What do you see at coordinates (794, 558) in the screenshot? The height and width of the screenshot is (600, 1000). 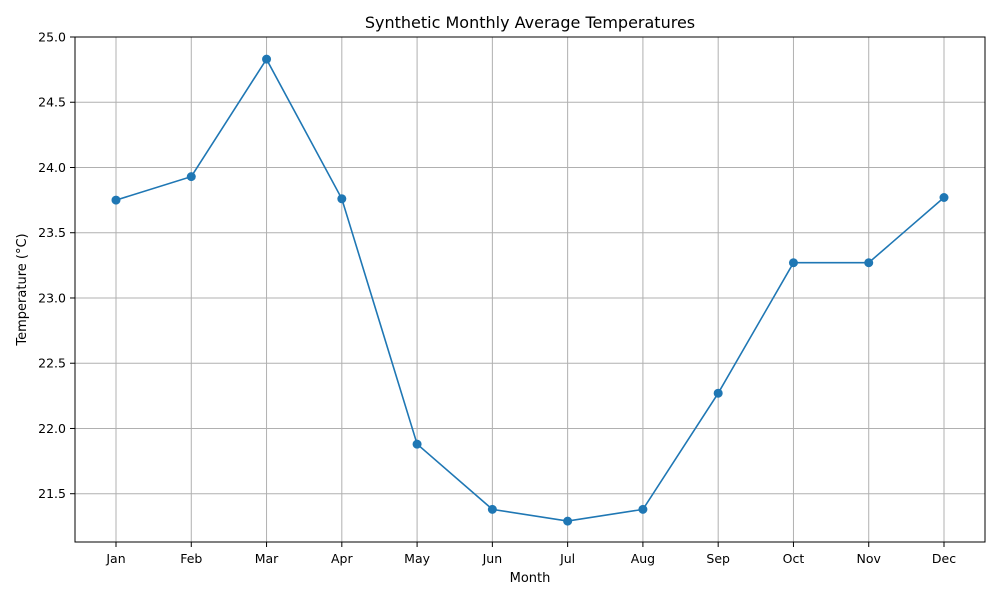 I see `x-tick-label: Oct` at bounding box center [794, 558].